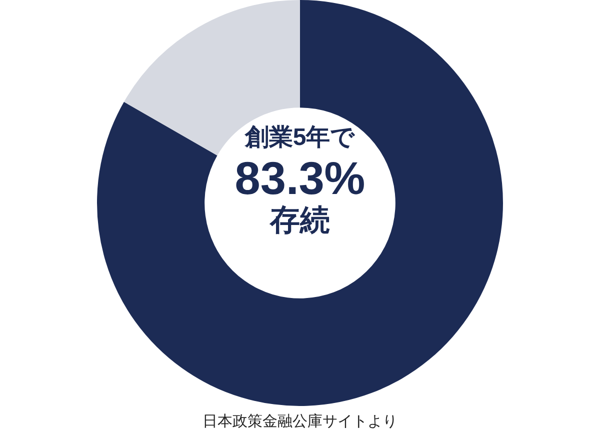 The height and width of the screenshot is (440, 600). What do you see at coordinates (300, 421) in the screenshot?
I see `text: 日本政策金融公庫サイトより` at bounding box center [300, 421].